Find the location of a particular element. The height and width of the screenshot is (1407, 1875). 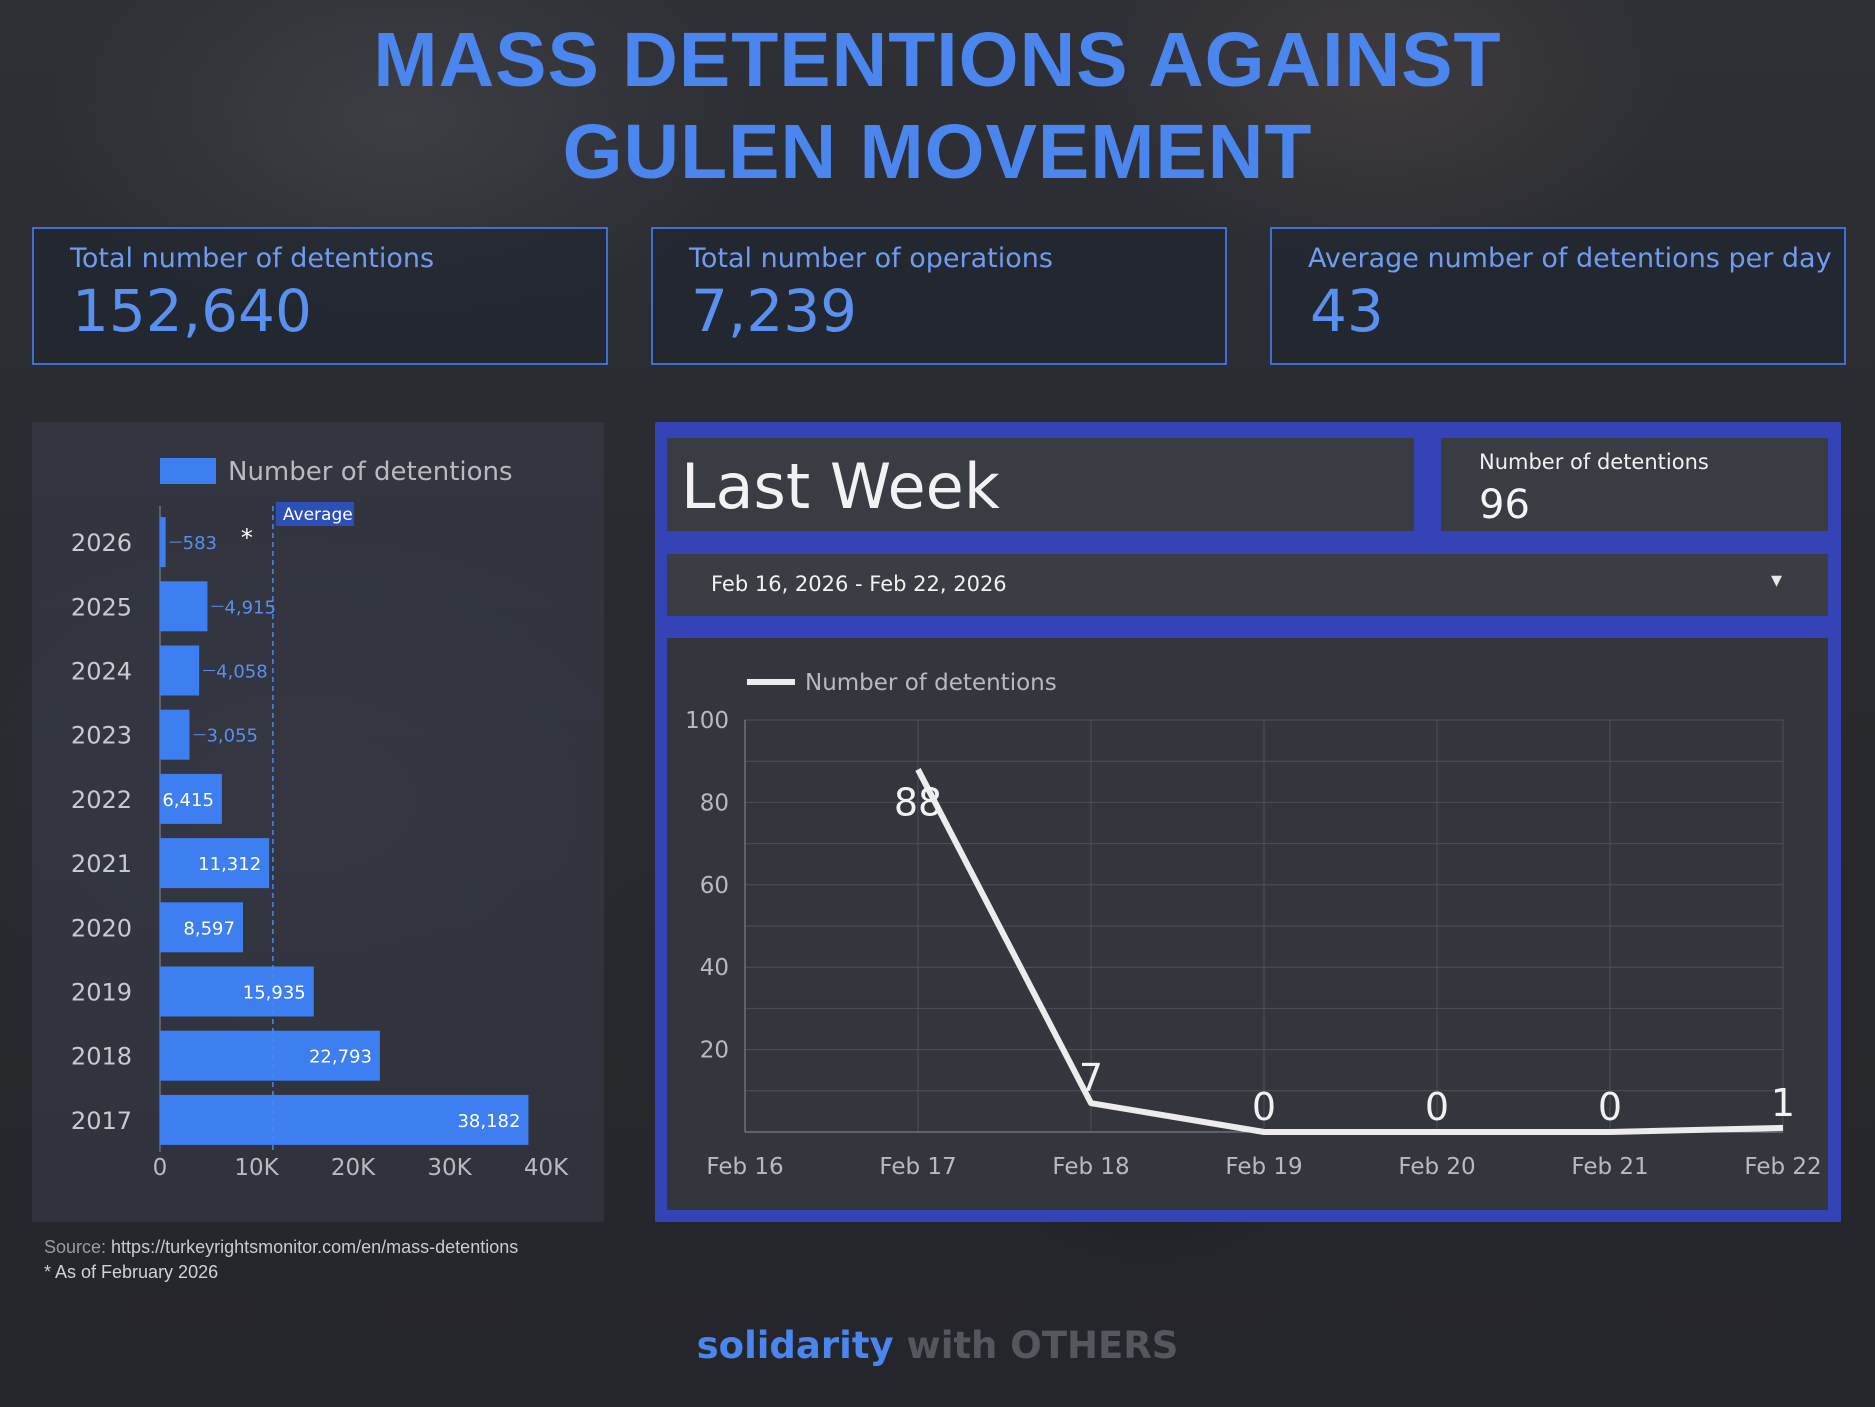

brand-logo: solidarity with OTHERS is located at coordinates (937, 1345).